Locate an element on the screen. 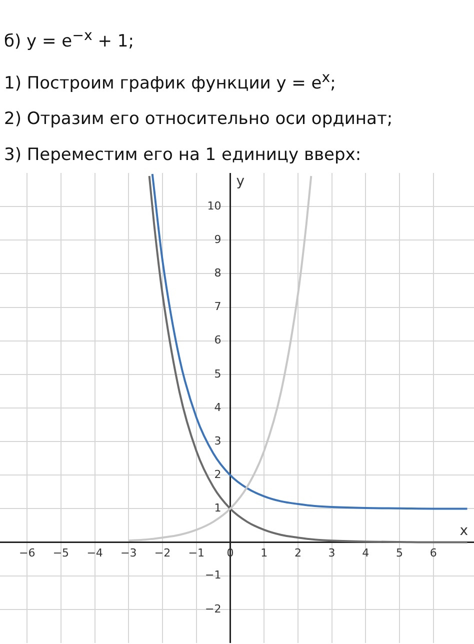 Image resolution: width=474 pixels, height=644 pixels. x-tick-label: 6 is located at coordinates (433, 553).